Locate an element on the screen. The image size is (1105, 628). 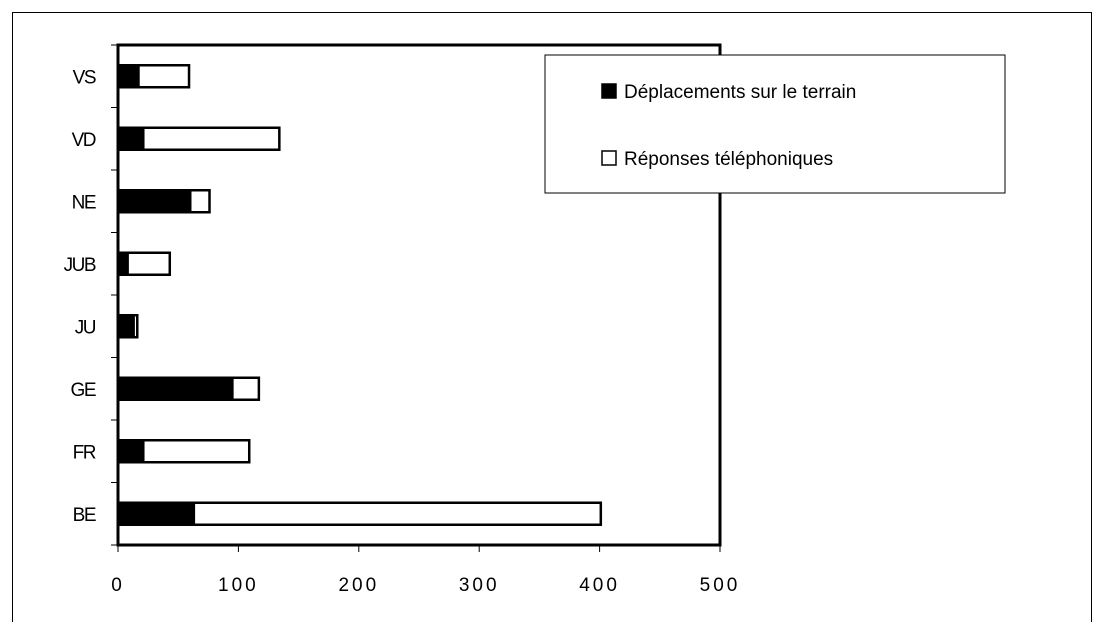
x-tick-label: 0 is located at coordinates (118, 585).